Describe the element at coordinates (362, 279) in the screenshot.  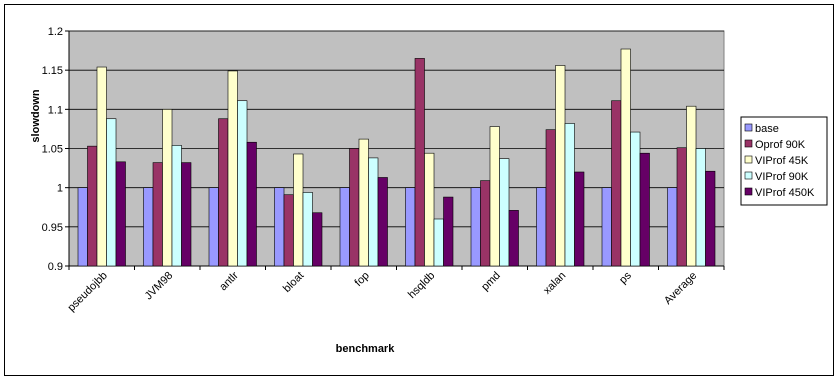
I see `x-tick-label: fop` at that location.